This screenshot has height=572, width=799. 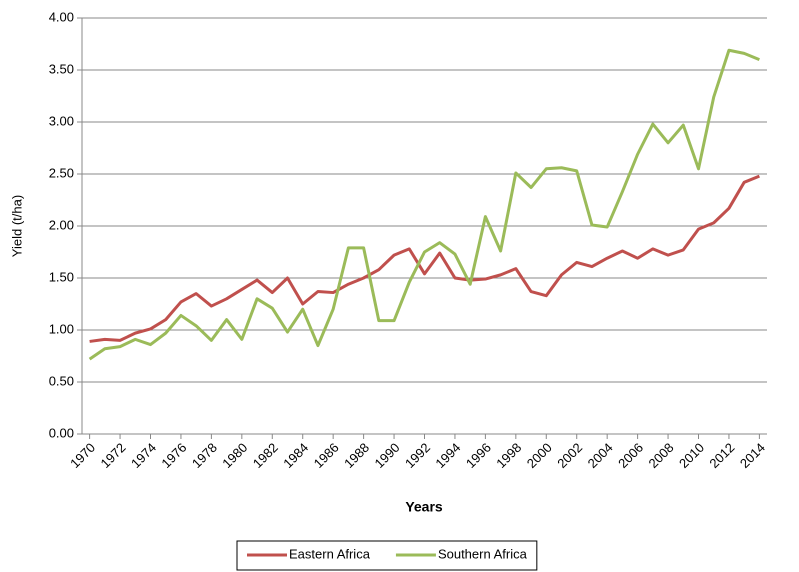 What do you see at coordinates (630, 455) in the screenshot?
I see `x-tick-label: 2006` at bounding box center [630, 455].